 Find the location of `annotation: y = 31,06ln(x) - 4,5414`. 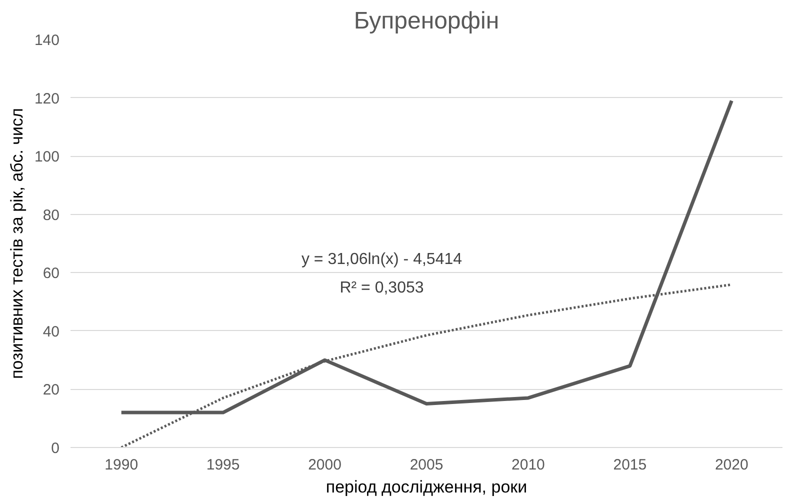

annotation: y = 31,06ln(x) - 4,5414 is located at coordinates (381, 259).